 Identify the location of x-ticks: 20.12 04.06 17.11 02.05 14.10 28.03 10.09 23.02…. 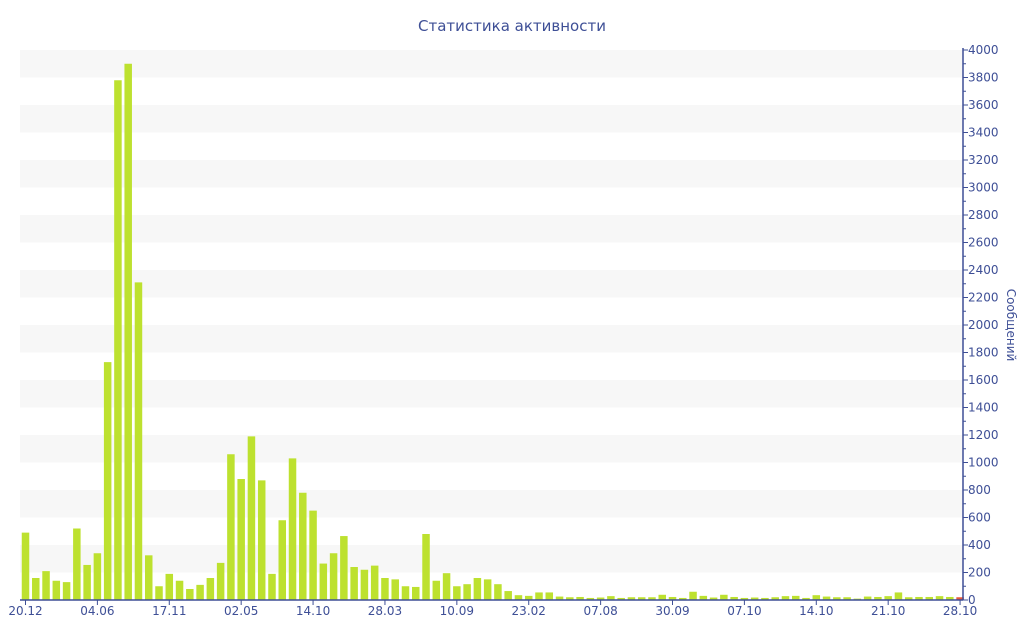
(492, 609).